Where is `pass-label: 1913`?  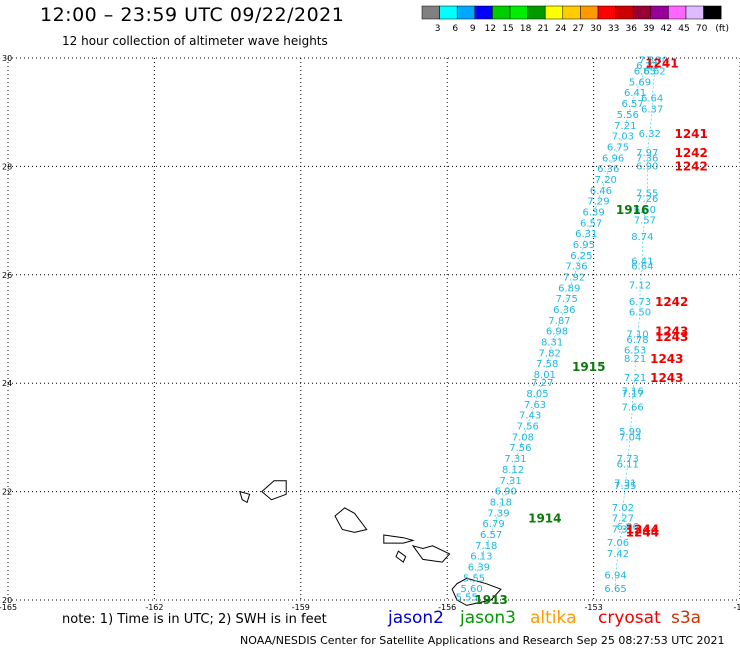 pass-label: 1913 is located at coordinates (490, 600).